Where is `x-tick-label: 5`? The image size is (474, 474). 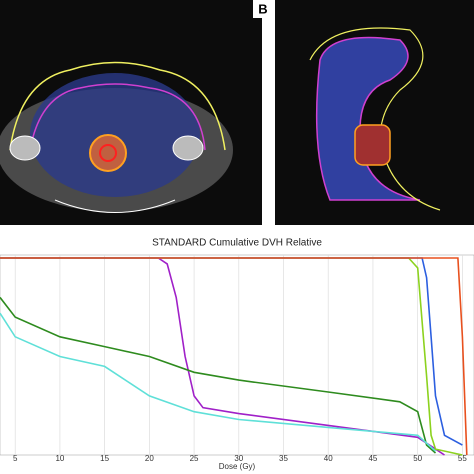
x-tick-label: 5 is located at coordinates (15, 458).